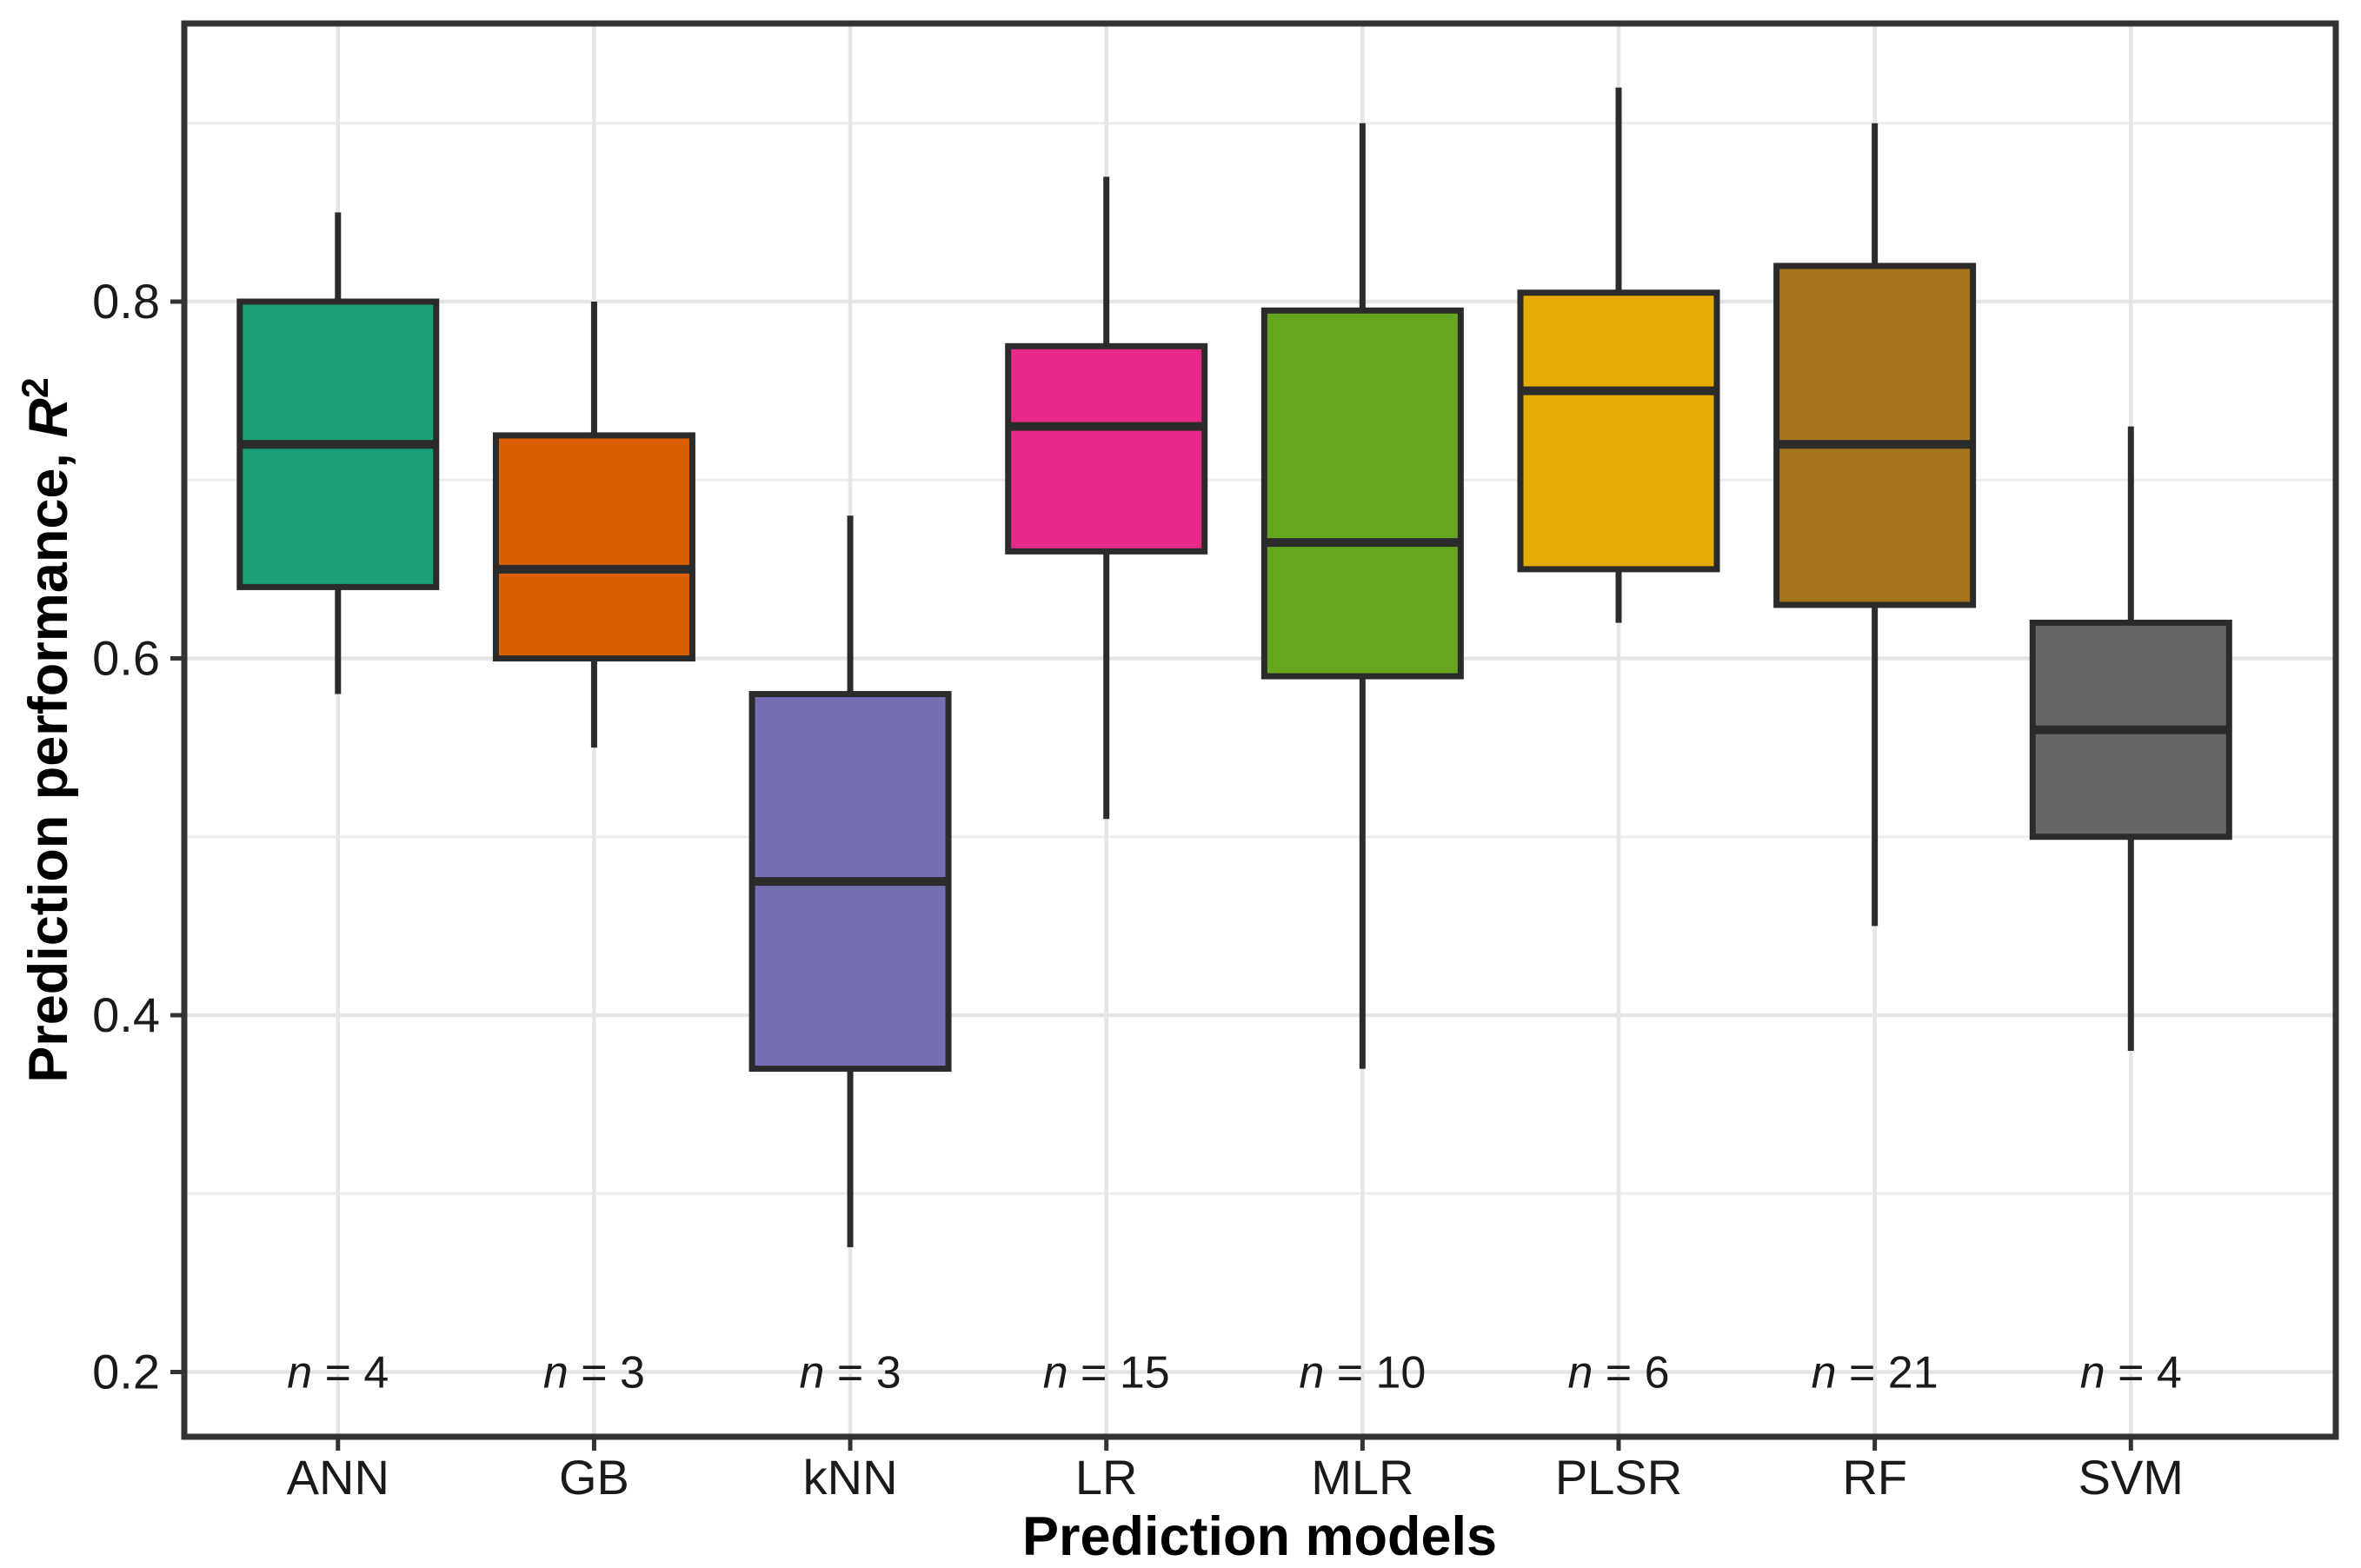  Describe the element at coordinates (862, 1373) in the screenshot. I see `n-label-value-kNN: = 3` at that location.